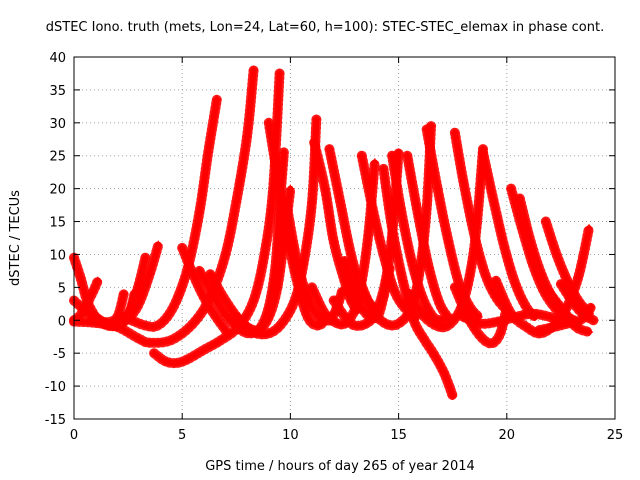  I want to click on y-tick-label: 5, so click(62, 288).